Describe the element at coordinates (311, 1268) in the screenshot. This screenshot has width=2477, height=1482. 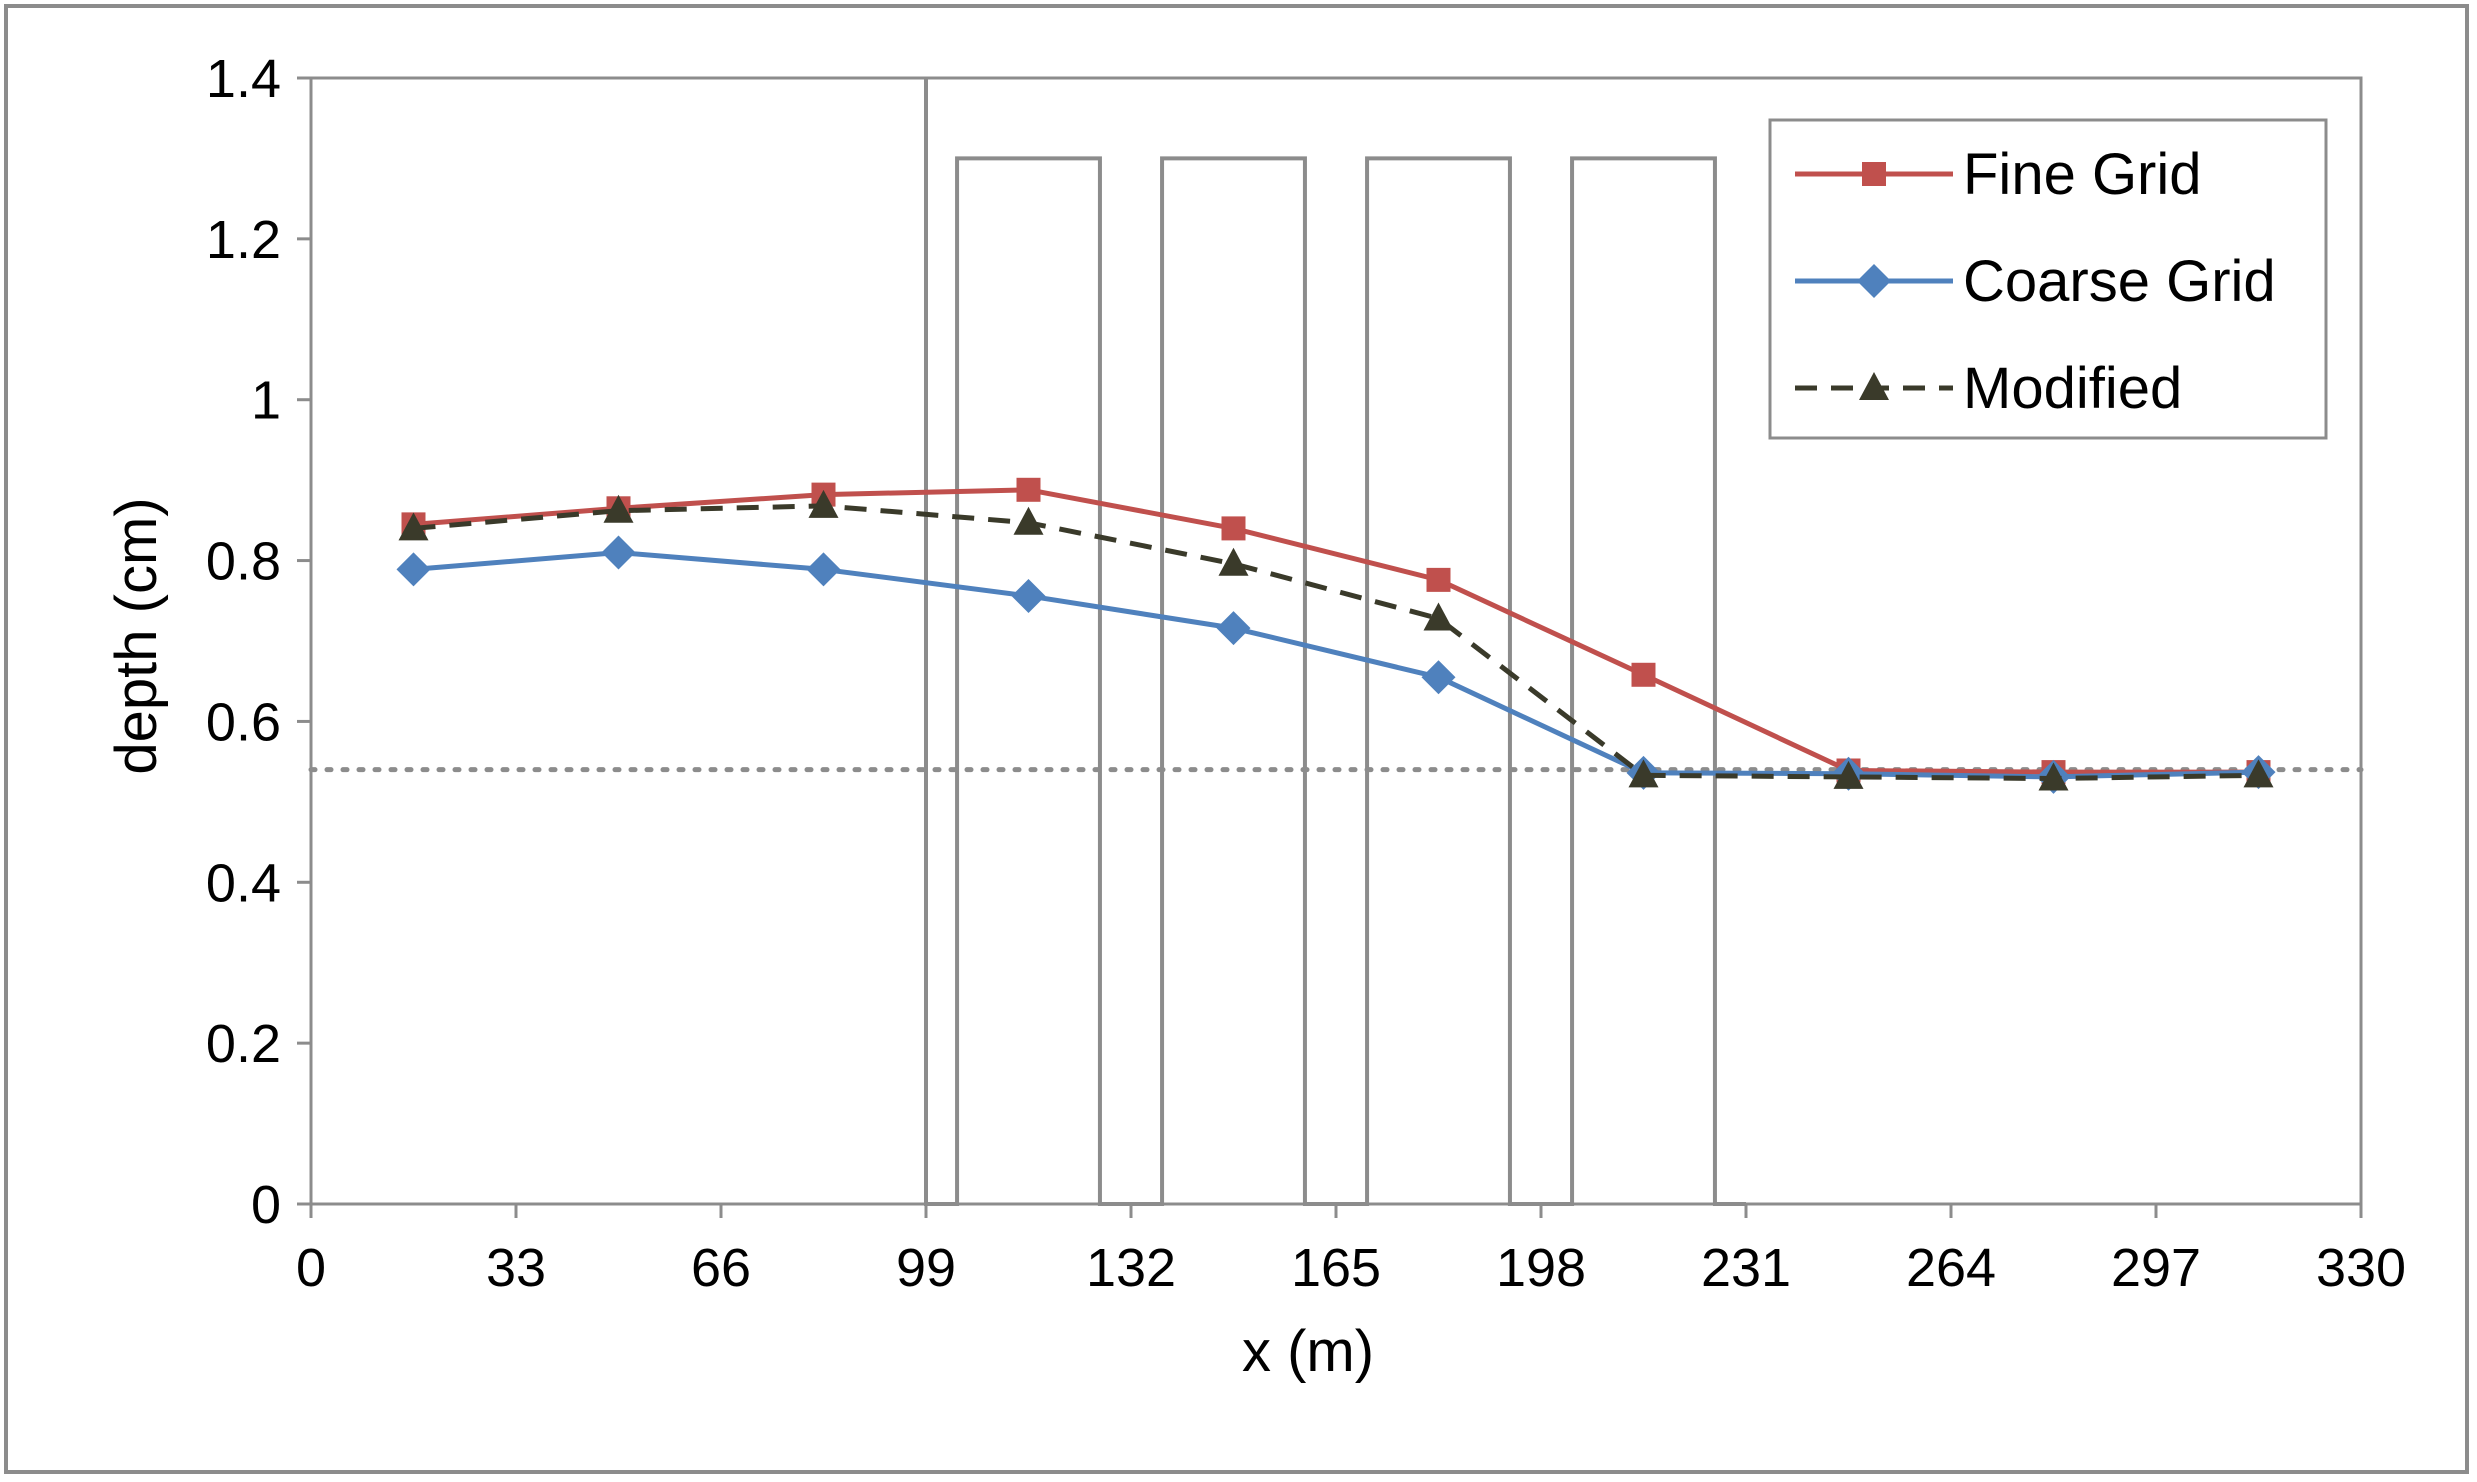
I see `x-tick-label: 0` at that location.